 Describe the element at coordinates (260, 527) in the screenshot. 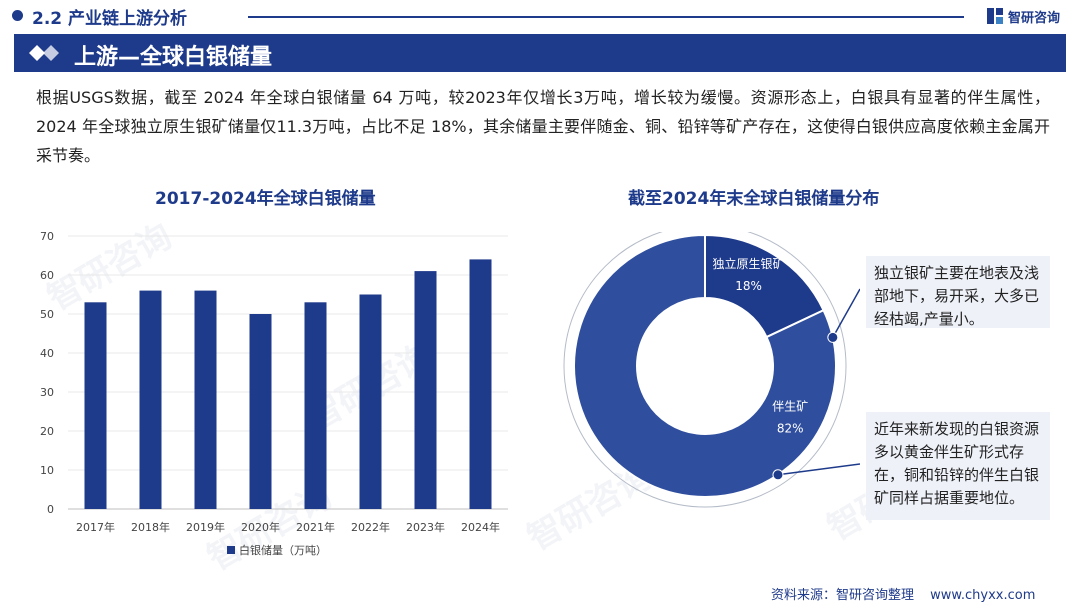

I see `x-tick-label: 2020年` at that location.